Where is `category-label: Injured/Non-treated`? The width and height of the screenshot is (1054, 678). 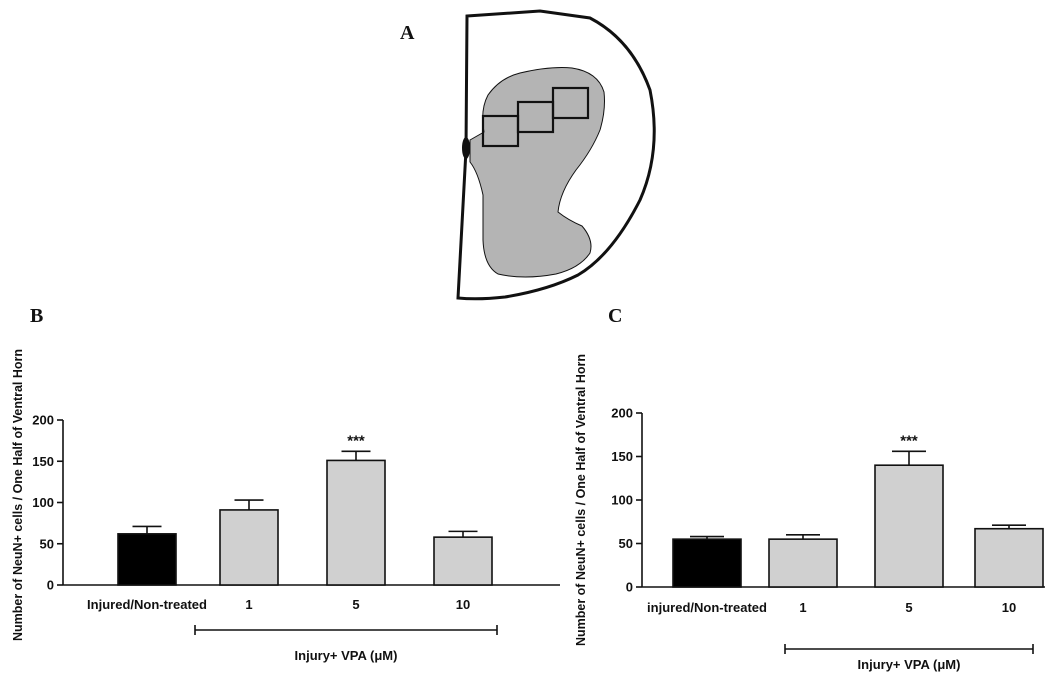
category-label: Injured/Non-treated is located at coordinates (147, 604).